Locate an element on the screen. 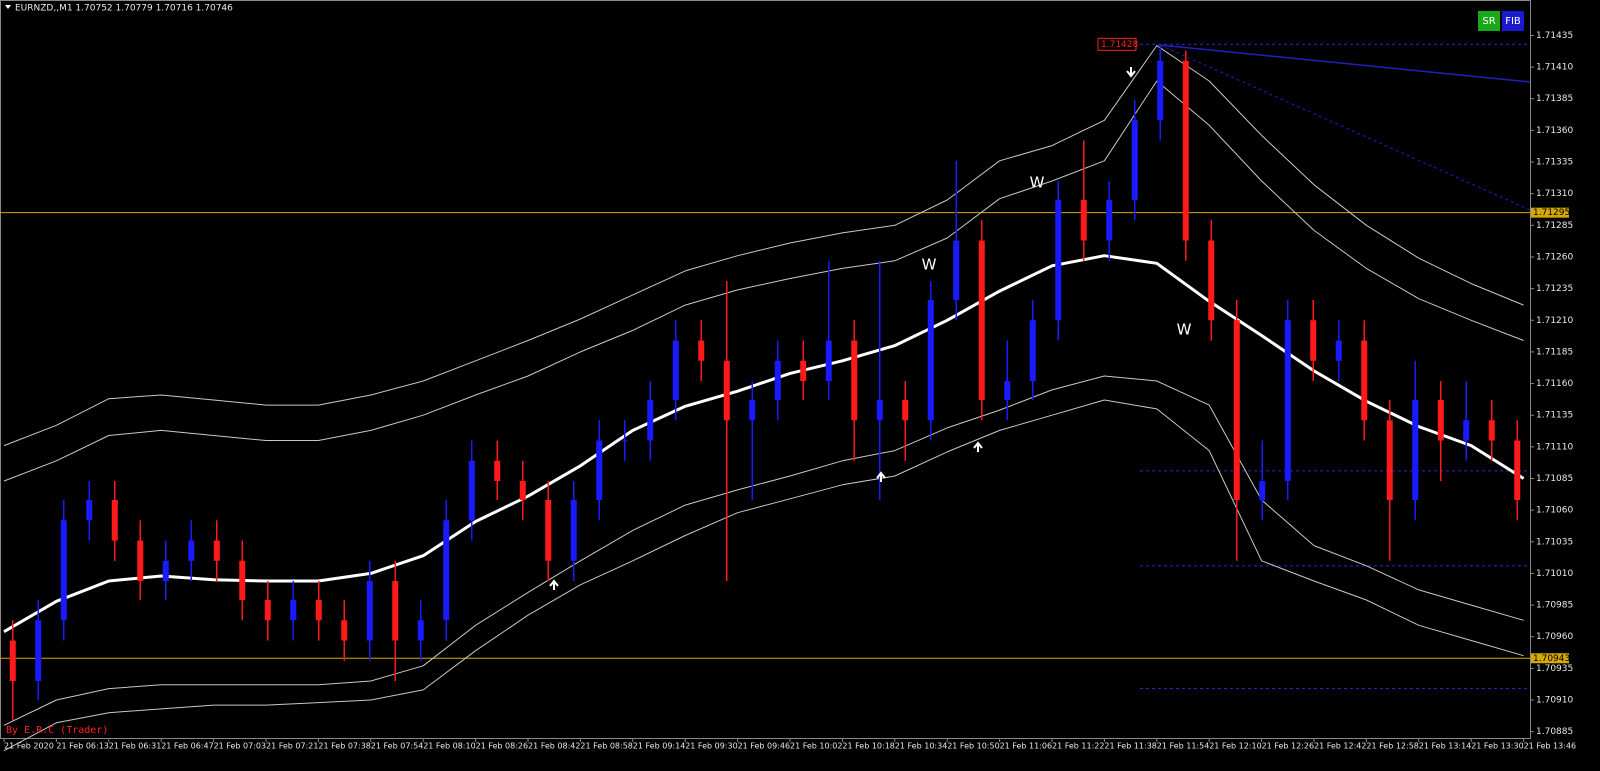  x-tick-label: 21 Feb 07:38 is located at coordinates (344, 746).